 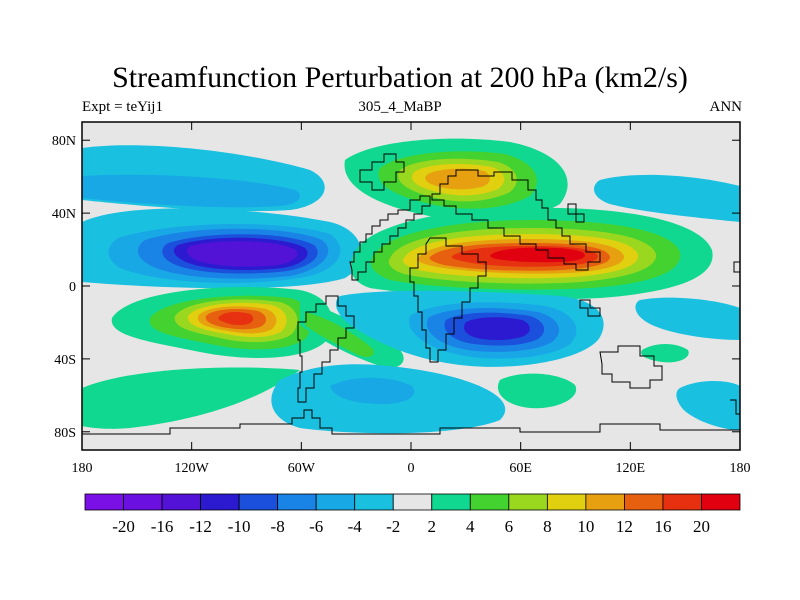 What do you see at coordinates (192, 468) in the screenshot?
I see `lon-tick-label: 120W` at bounding box center [192, 468].